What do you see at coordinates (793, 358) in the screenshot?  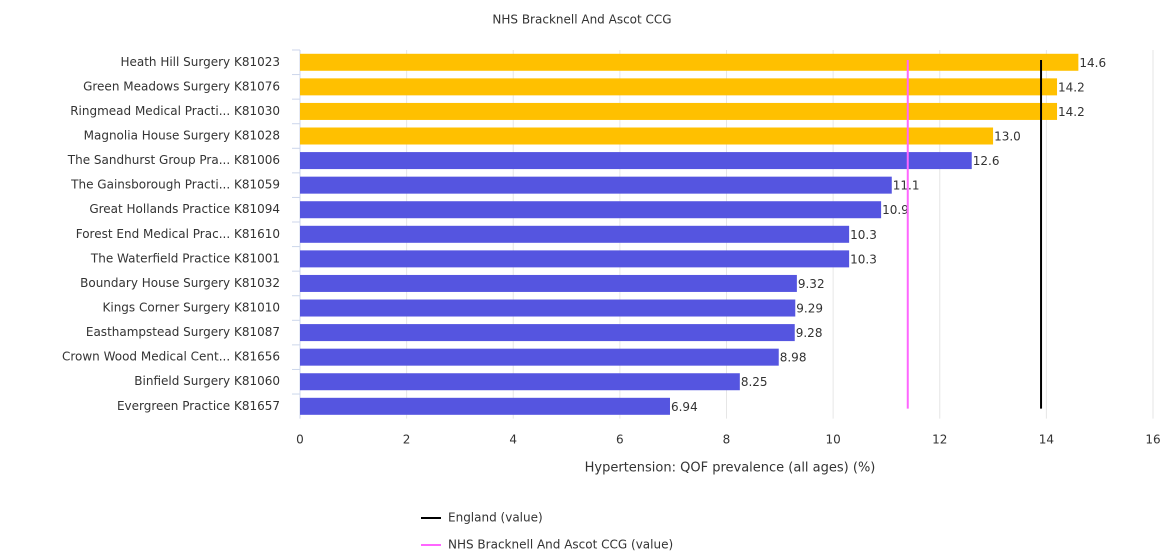 I see `value-label: 8.98` at bounding box center [793, 358].